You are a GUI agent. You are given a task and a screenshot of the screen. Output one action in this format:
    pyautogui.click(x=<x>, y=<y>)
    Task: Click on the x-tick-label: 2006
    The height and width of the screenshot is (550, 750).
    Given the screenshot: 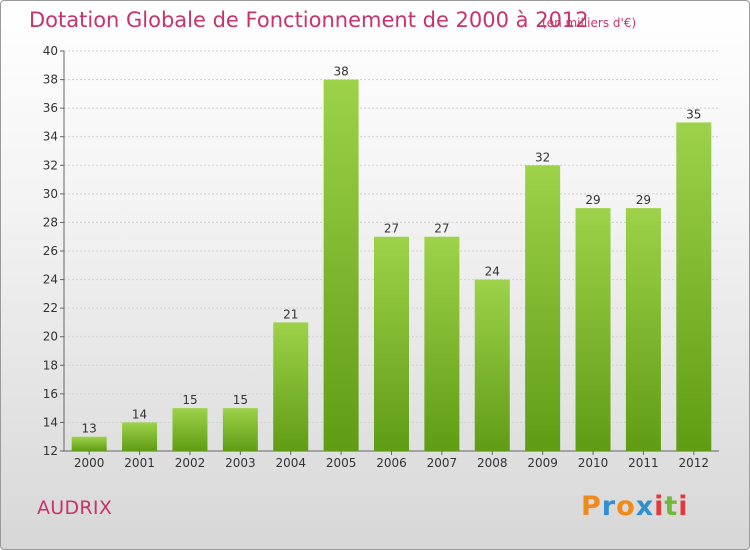 What is the action you would take?
    pyautogui.click(x=391, y=463)
    